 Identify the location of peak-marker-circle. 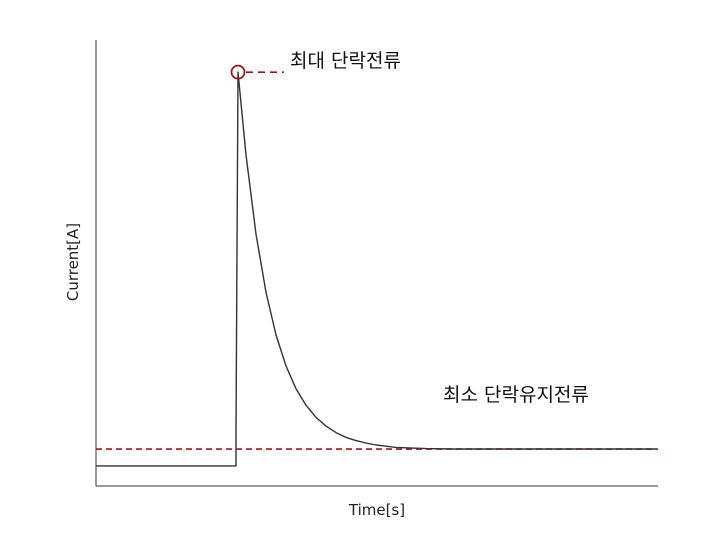
(238, 72).